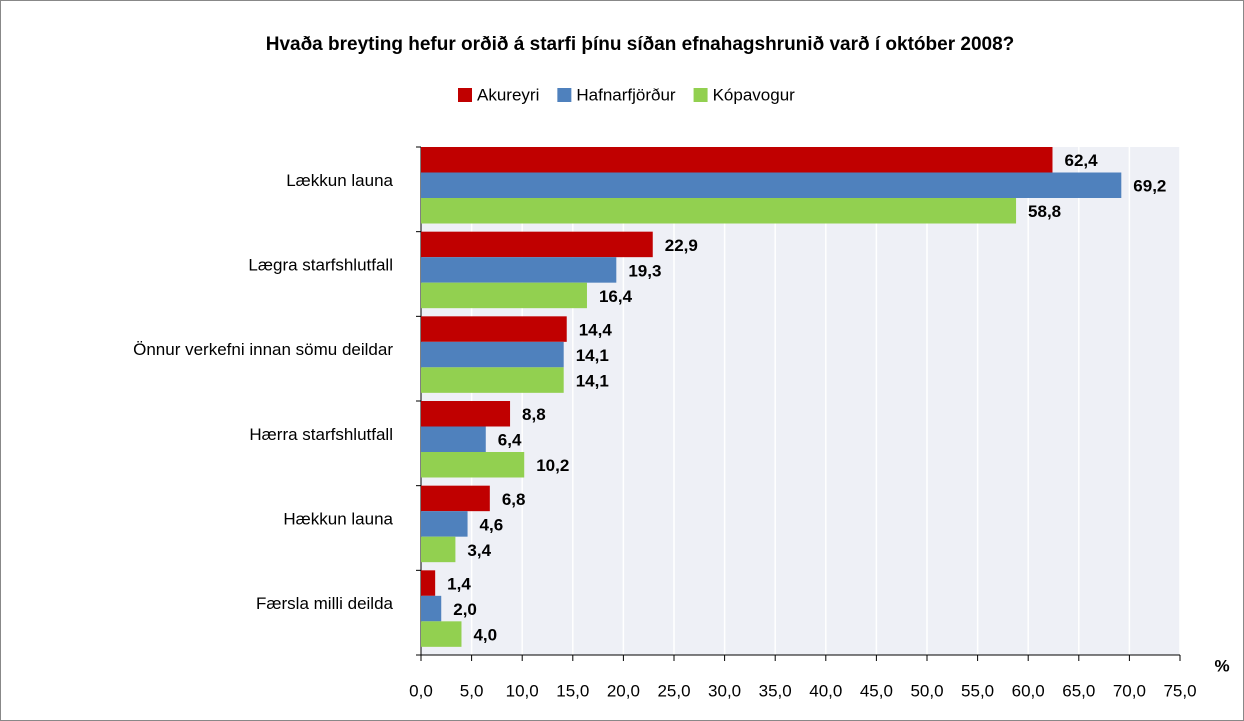 This screenshot has height=721, width=1244. Describe the element at coordinates (1179, 690) in the screenshot. I see `x-tick-label: 75,0` at that location.